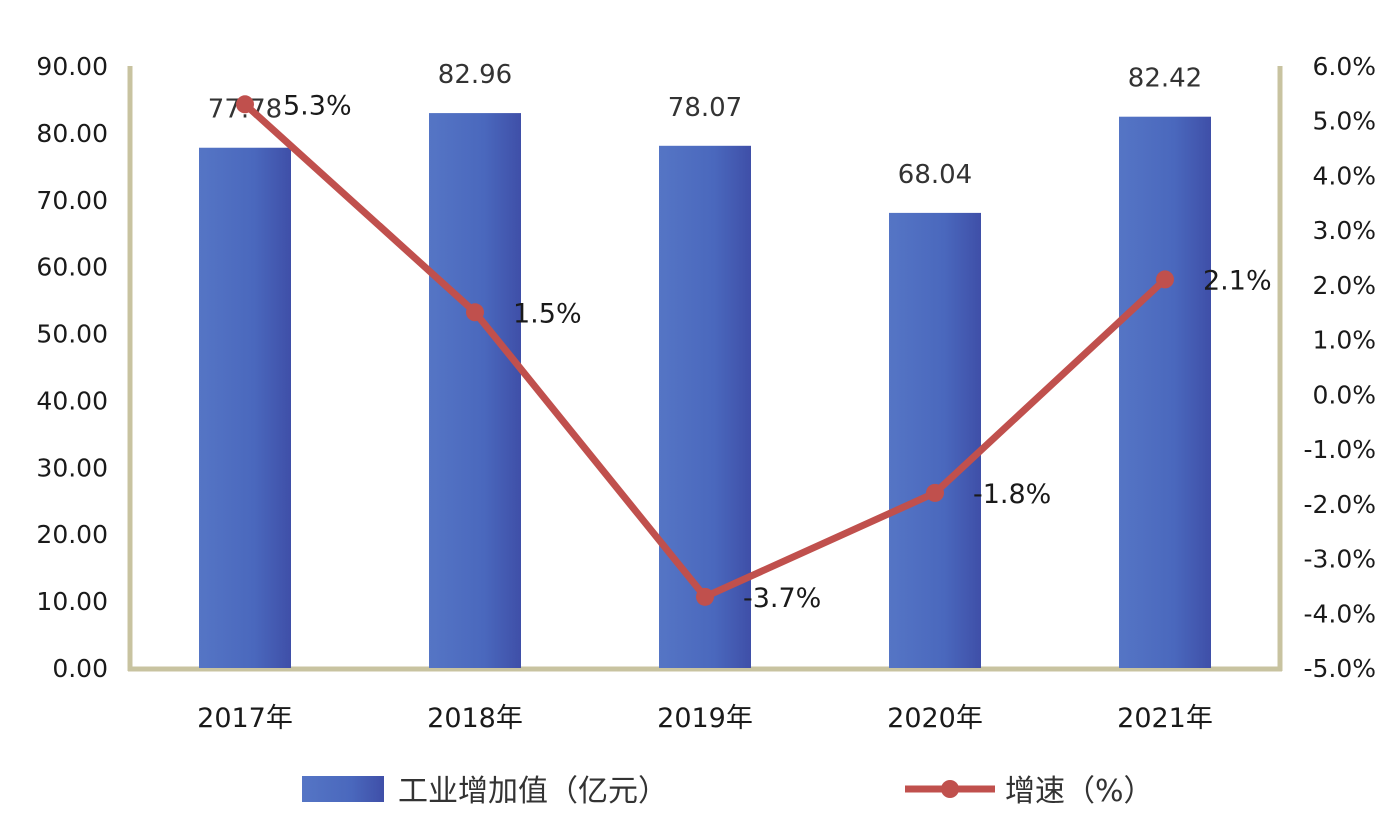 This screenshot has height=825, width=1395. I want to click on left-axis-tick-label: 10.00, so click(72, 601).